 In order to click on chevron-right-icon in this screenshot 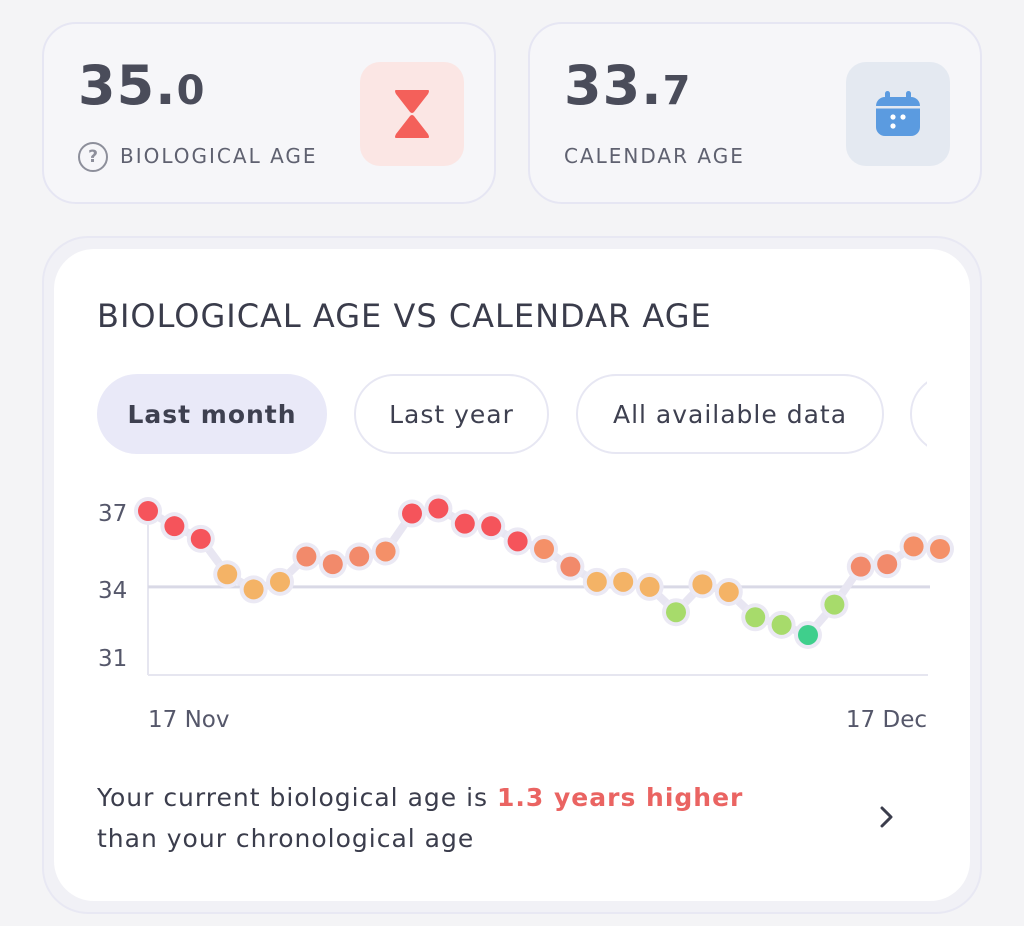, I will do `click(887, 817)`.